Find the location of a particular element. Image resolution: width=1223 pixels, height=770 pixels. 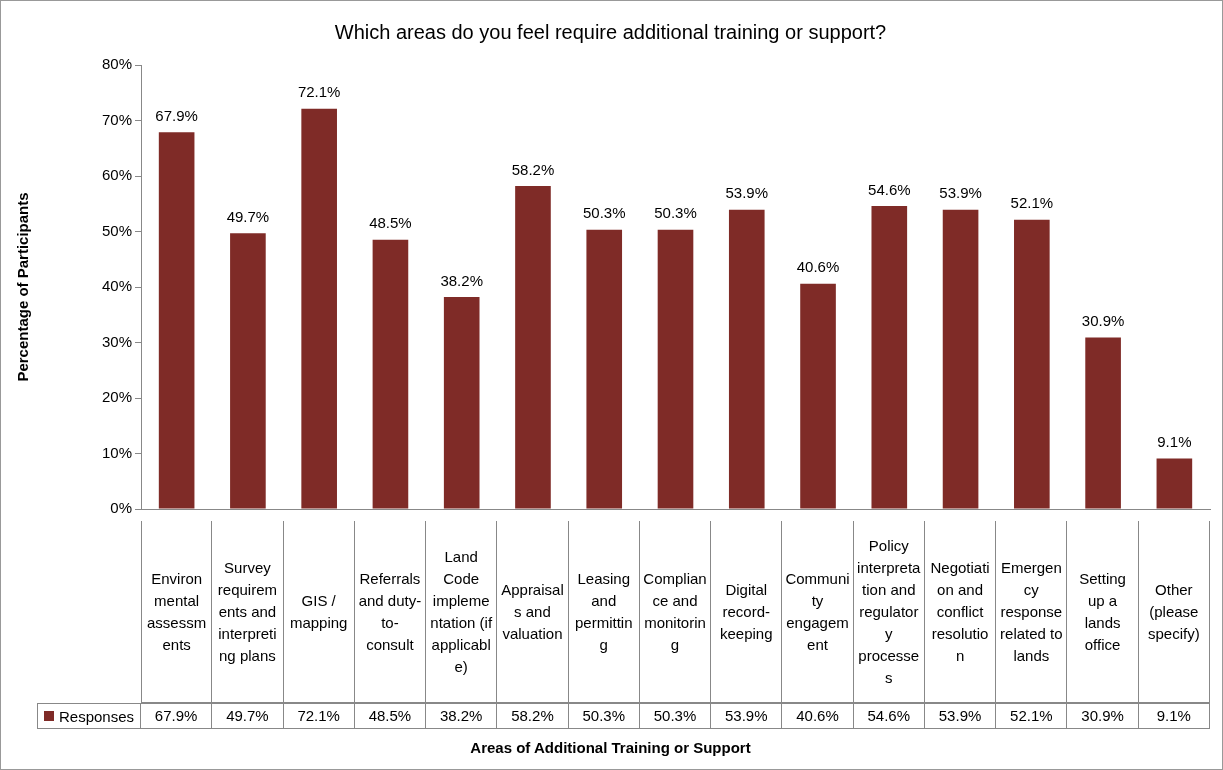

data-label: 67.9% is located at coordinates (177, 716).